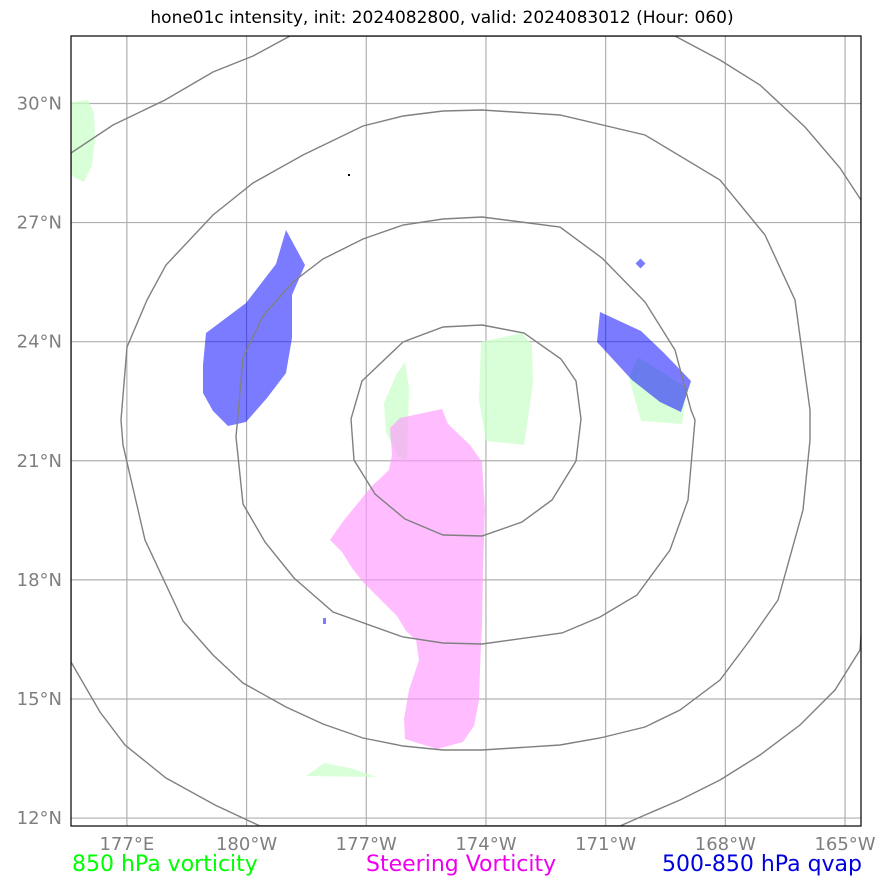 Image resolution: width=884 pixels, height=891 pixels. Describe the element at coordinates (39, 223) in the screenshot. I see `lat-tick-label: 27°N` at that location.